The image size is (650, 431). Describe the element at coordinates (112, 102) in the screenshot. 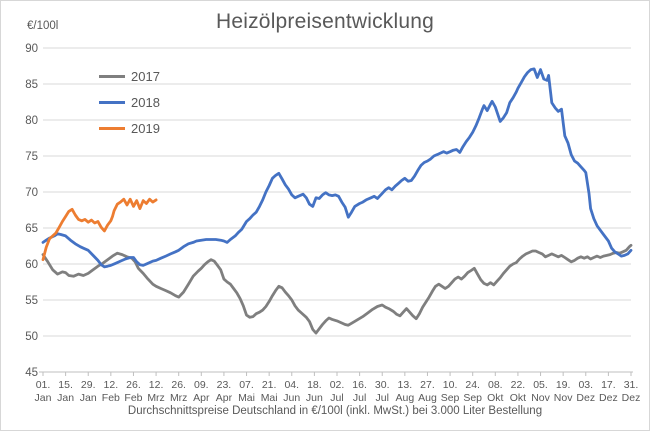

I see `legend-swatch-2018` at that location.